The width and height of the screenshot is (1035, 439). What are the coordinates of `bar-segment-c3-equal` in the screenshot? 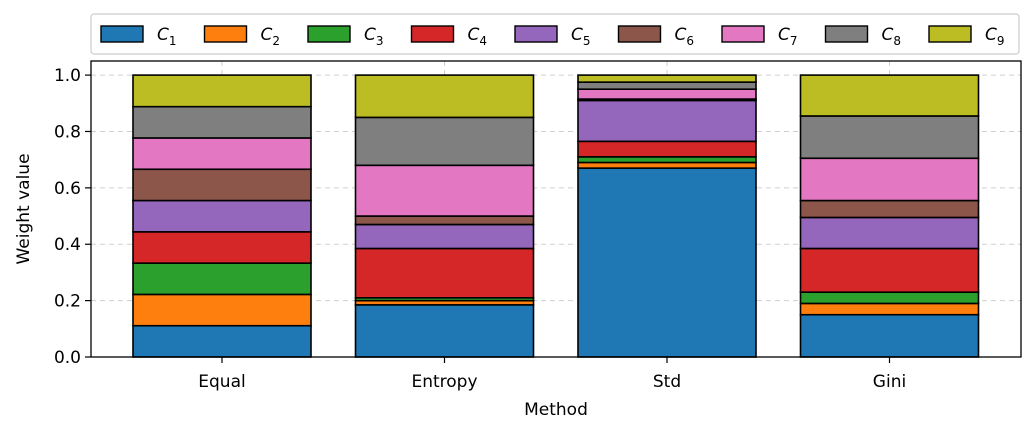 It's located at (222, 279).